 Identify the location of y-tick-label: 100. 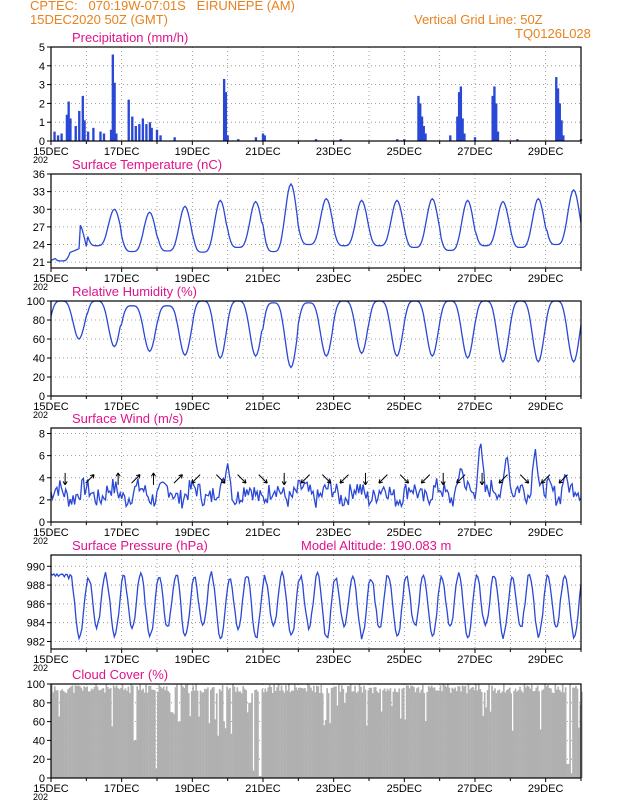
(36, 302).